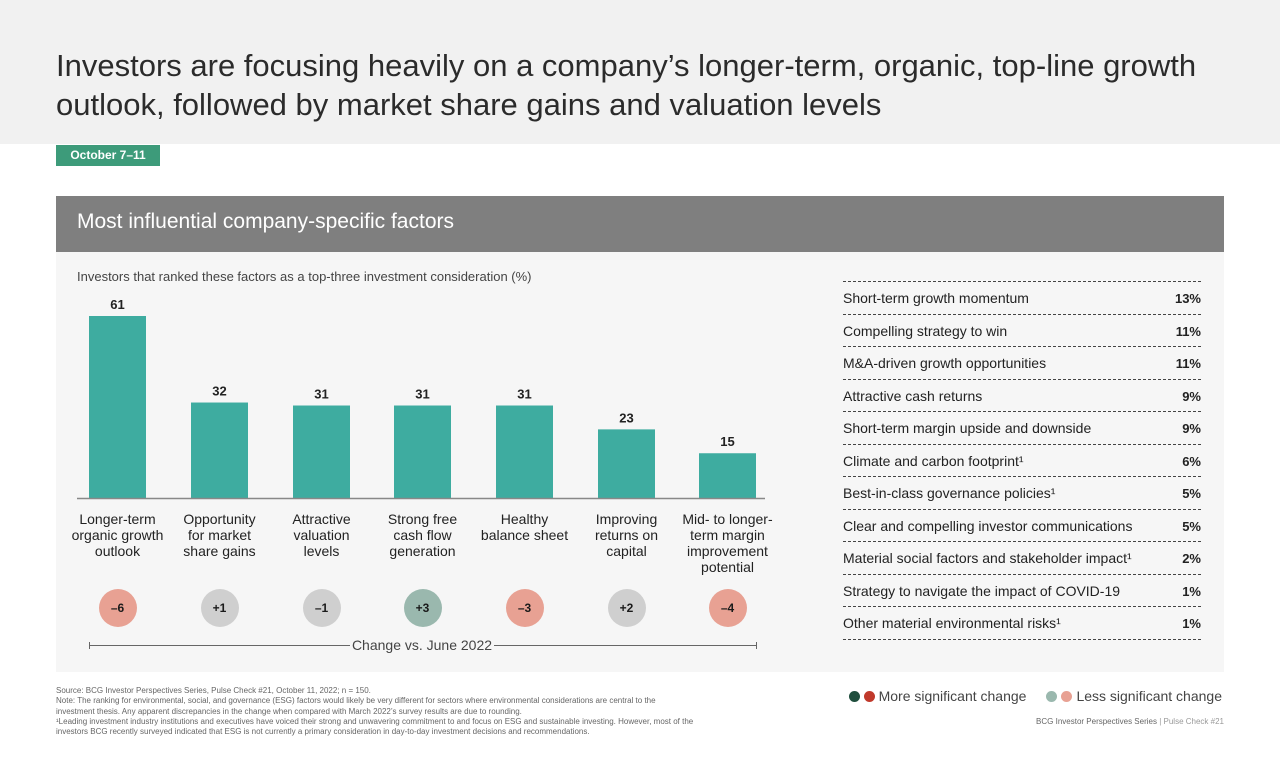 The image size is (1280, 762). I want to click on category-label: Improving returns on capital, so click(626, 535).